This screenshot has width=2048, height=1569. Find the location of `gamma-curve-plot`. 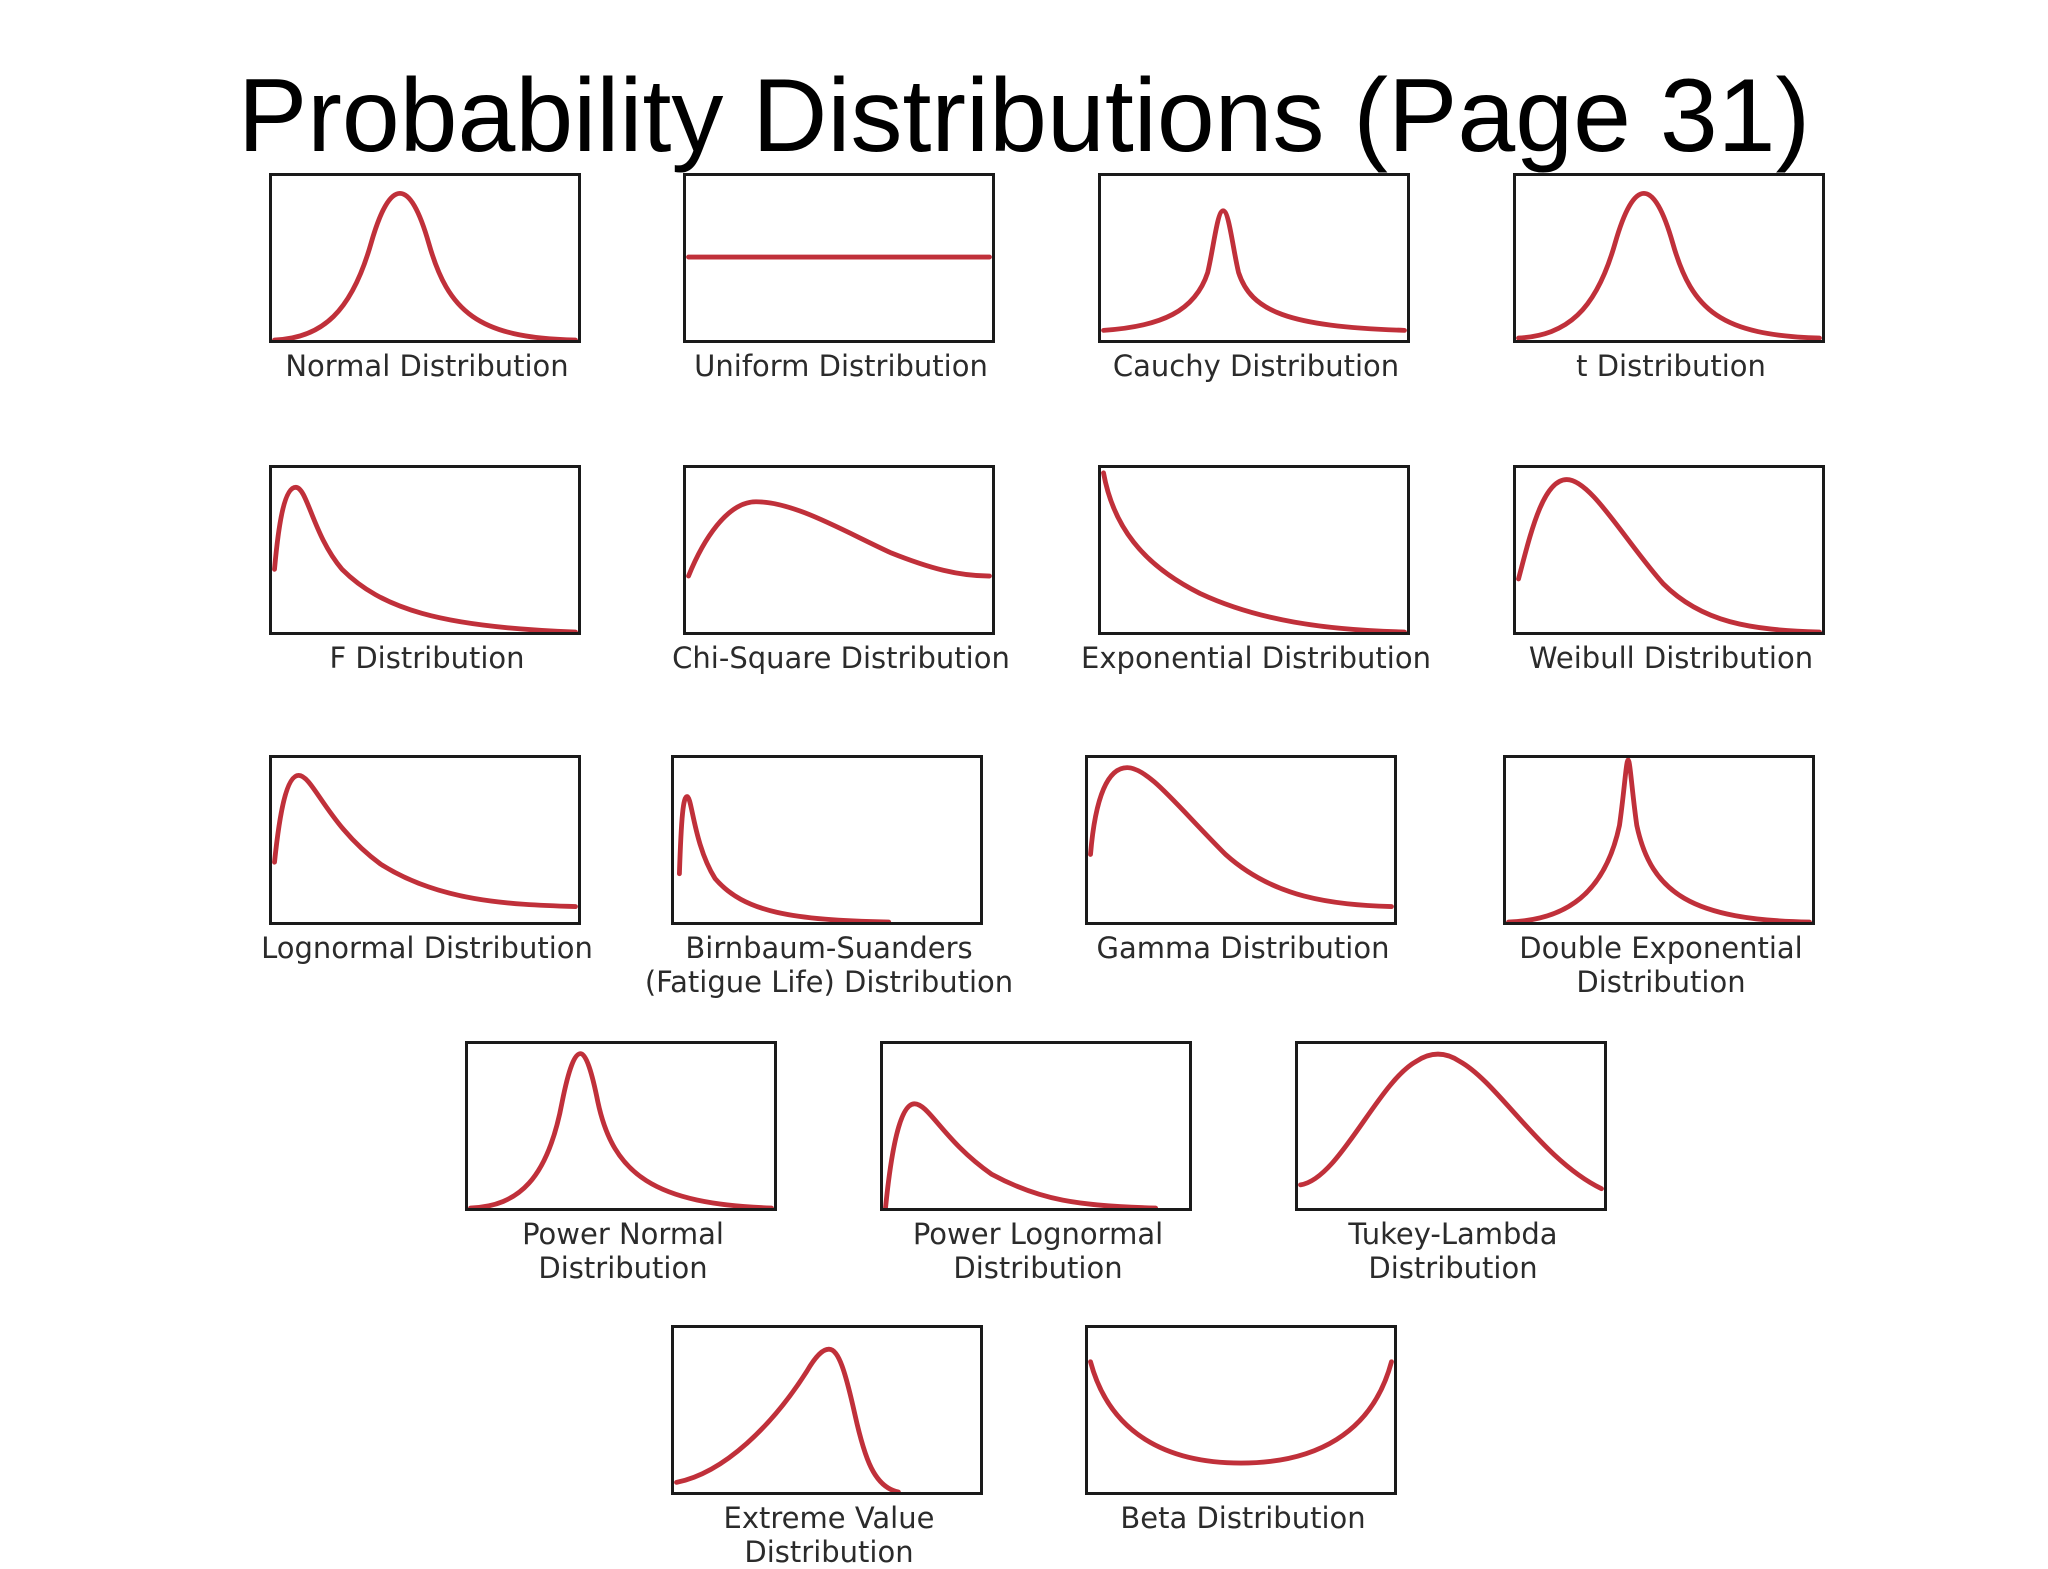

gamma-curve-plot is located at coordinates (1241, 837).